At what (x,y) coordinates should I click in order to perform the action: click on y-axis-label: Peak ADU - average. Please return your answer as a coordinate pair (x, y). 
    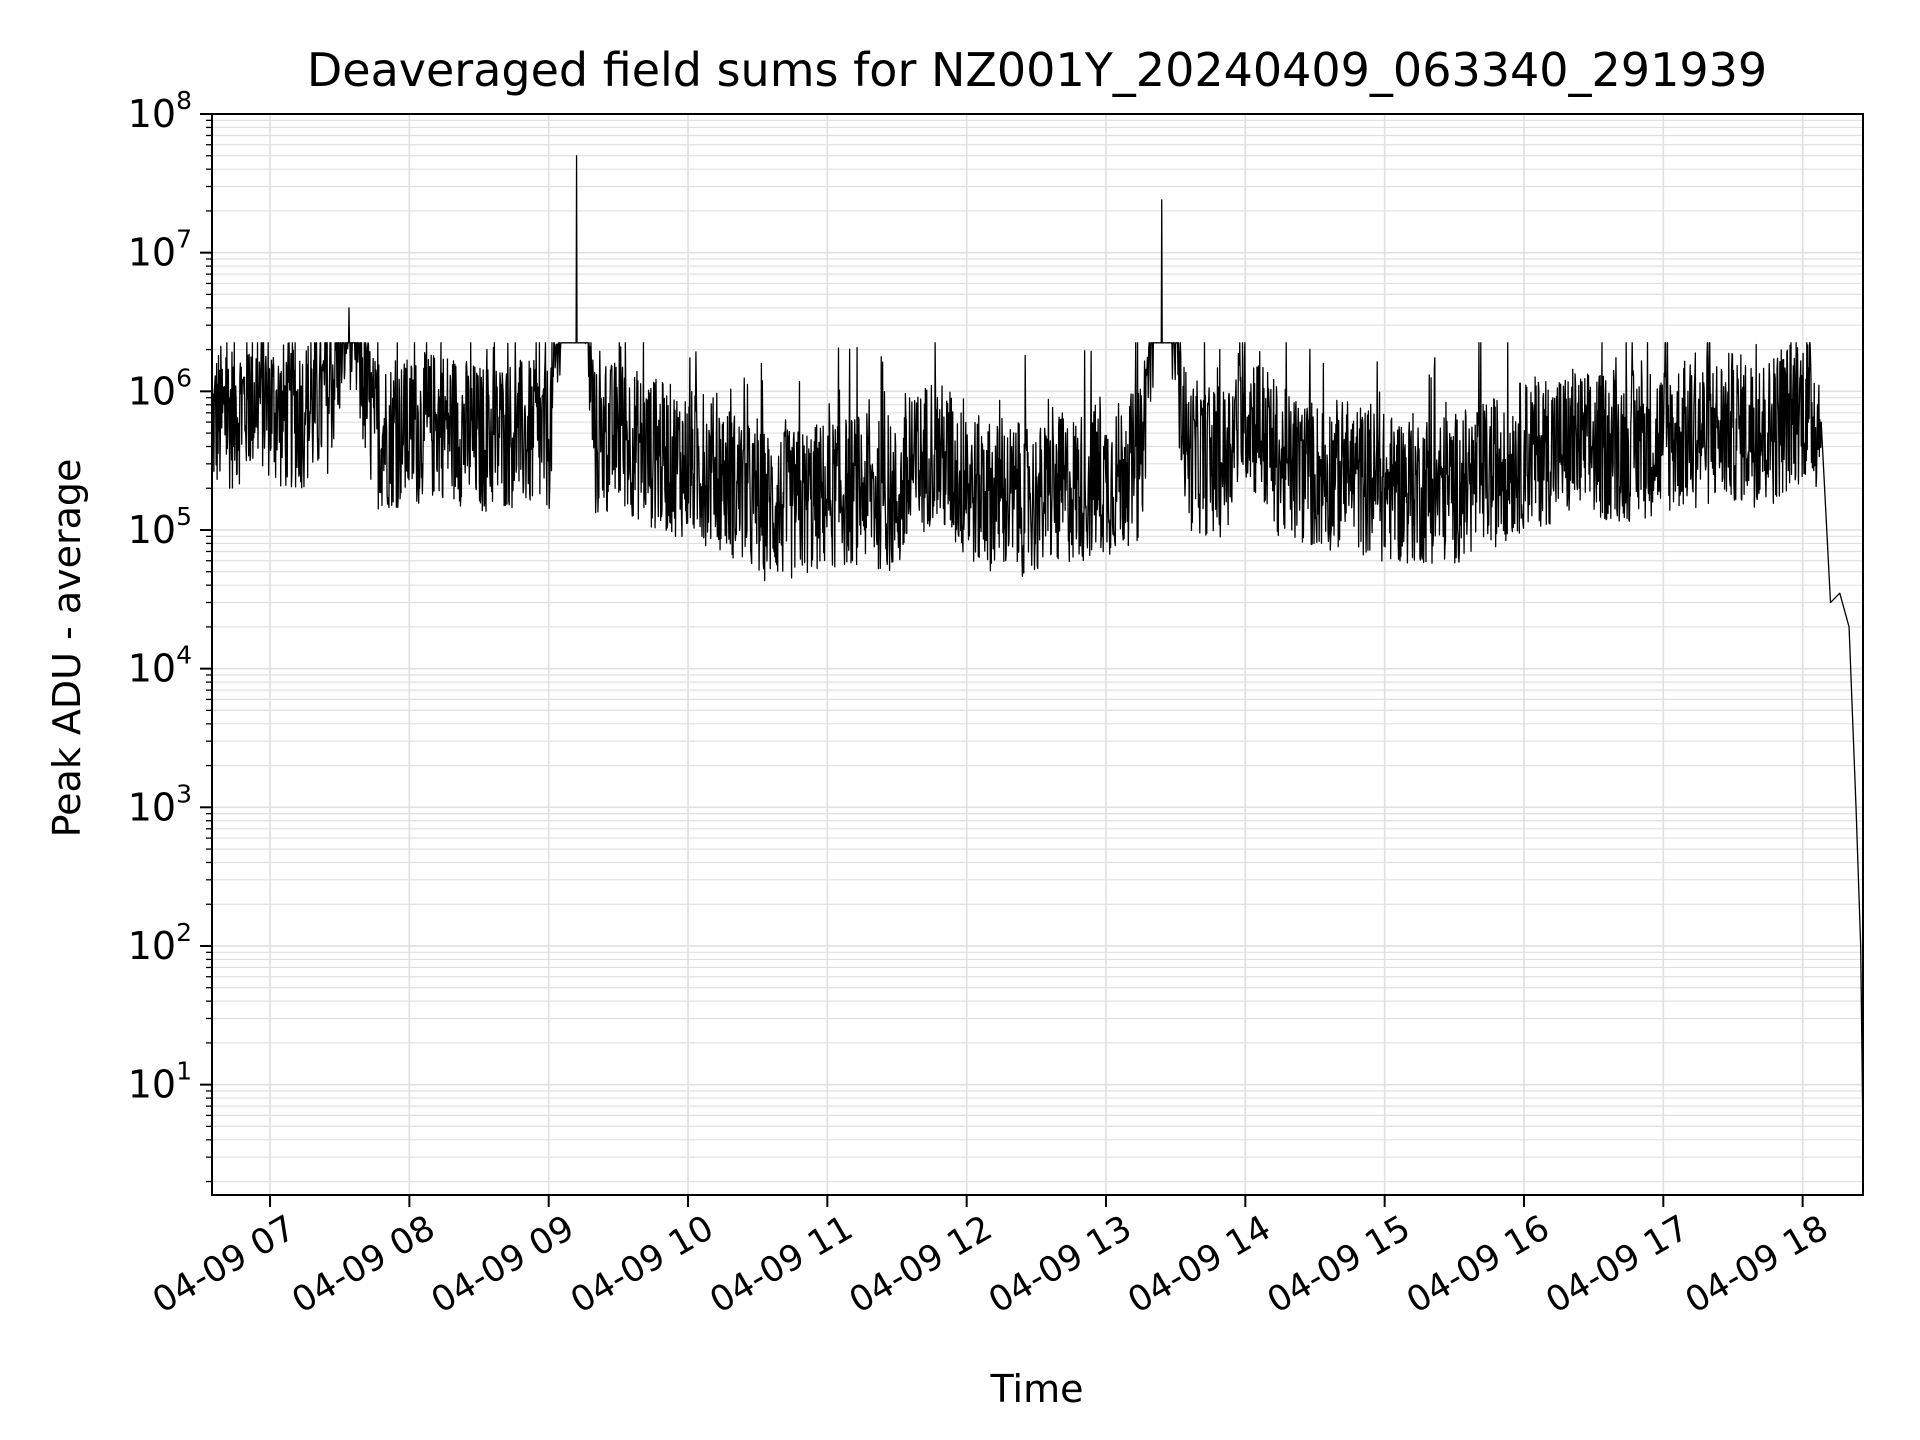
    Looking at the image, I should click on (67, 648).